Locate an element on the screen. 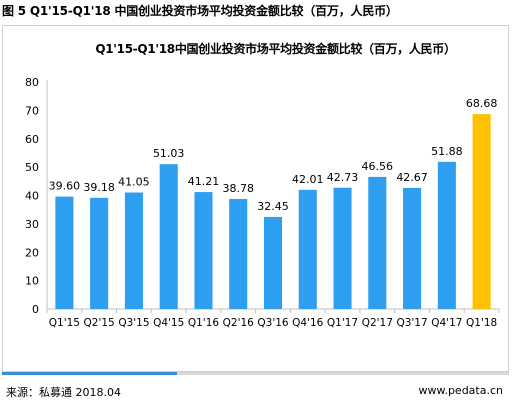 The width and height of the screenshot is (513, 409). data-label: 68.68 is located at coordinates (482, 103).